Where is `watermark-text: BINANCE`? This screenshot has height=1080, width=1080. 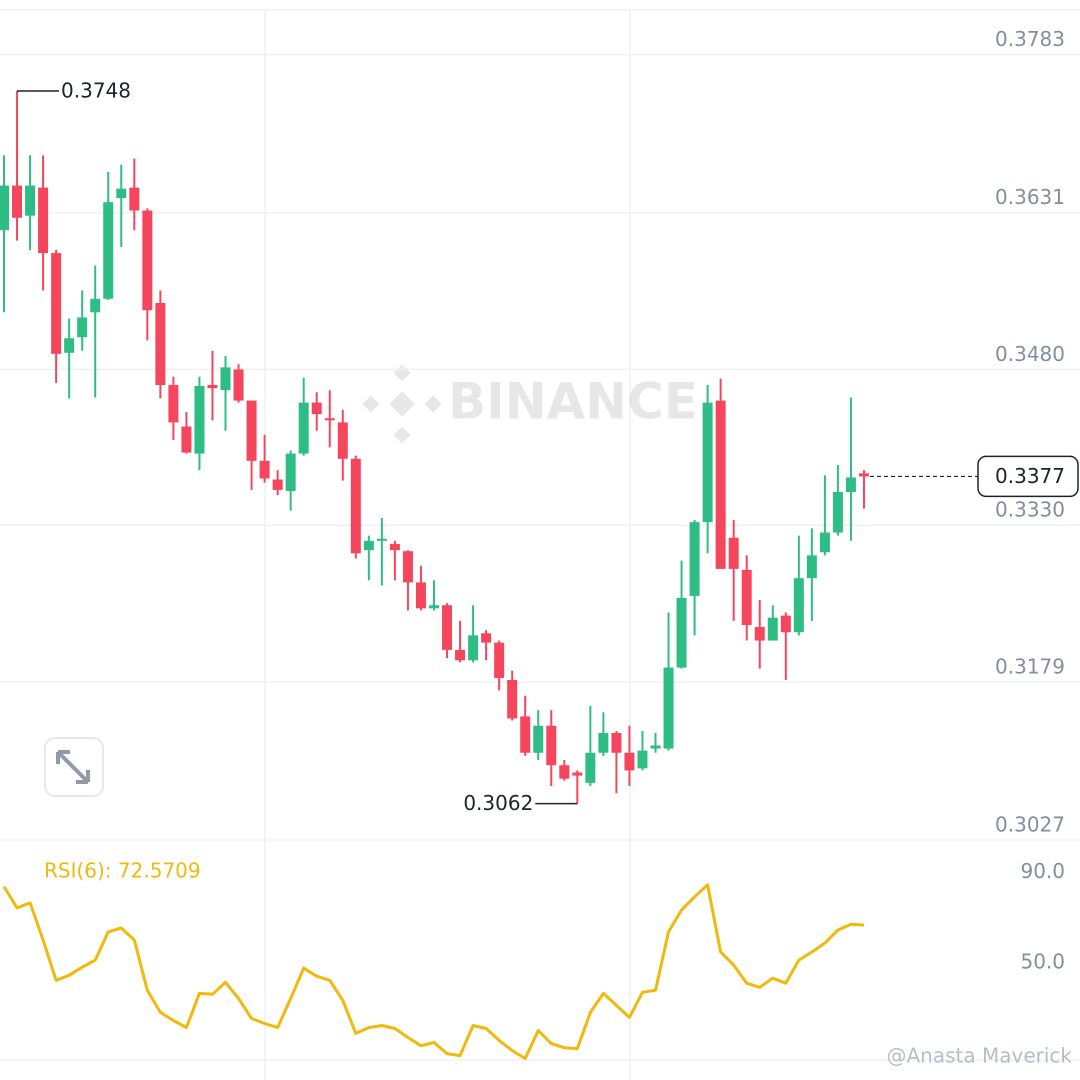 watermark-text: BINANCE is located at coordinates (573, 402).